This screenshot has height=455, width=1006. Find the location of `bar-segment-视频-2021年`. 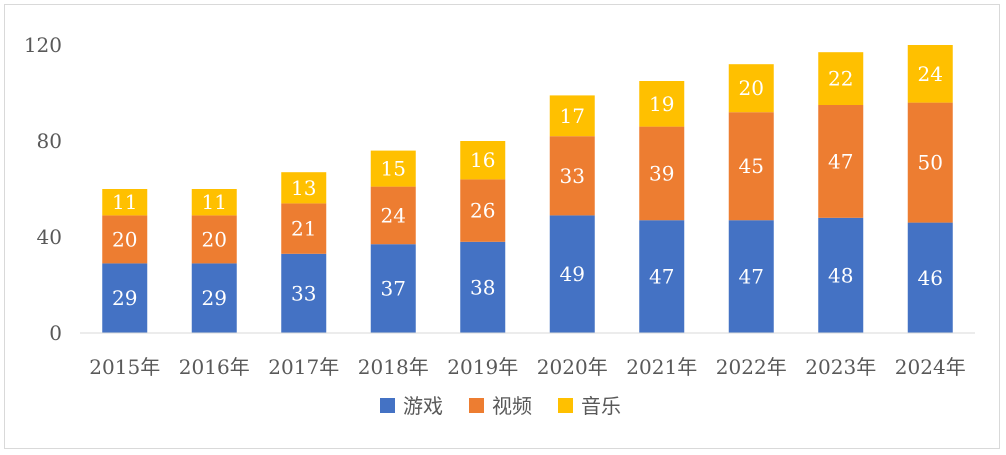

bar-segment-视频-2021年 is located at coordinates (662, 173).